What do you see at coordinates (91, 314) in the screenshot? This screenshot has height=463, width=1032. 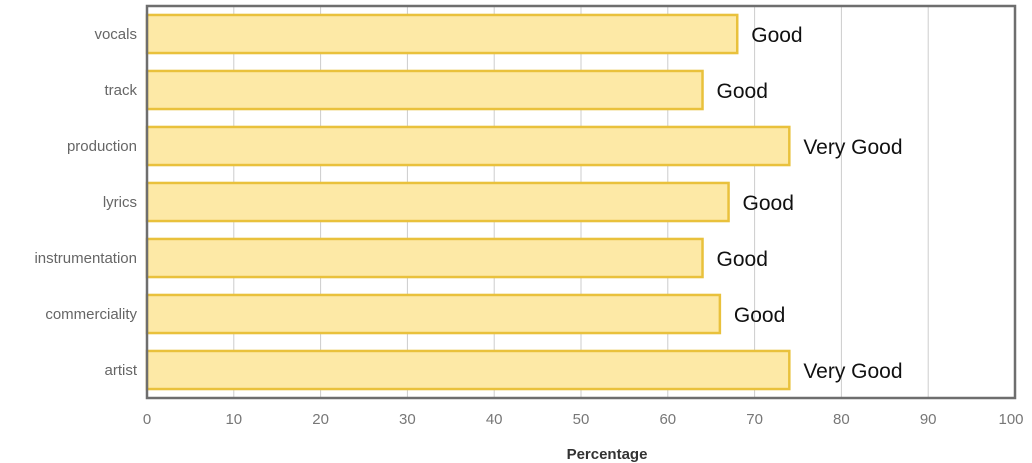 I see `category-label-commerciality: commerciality` at bounding box center [91, 314].